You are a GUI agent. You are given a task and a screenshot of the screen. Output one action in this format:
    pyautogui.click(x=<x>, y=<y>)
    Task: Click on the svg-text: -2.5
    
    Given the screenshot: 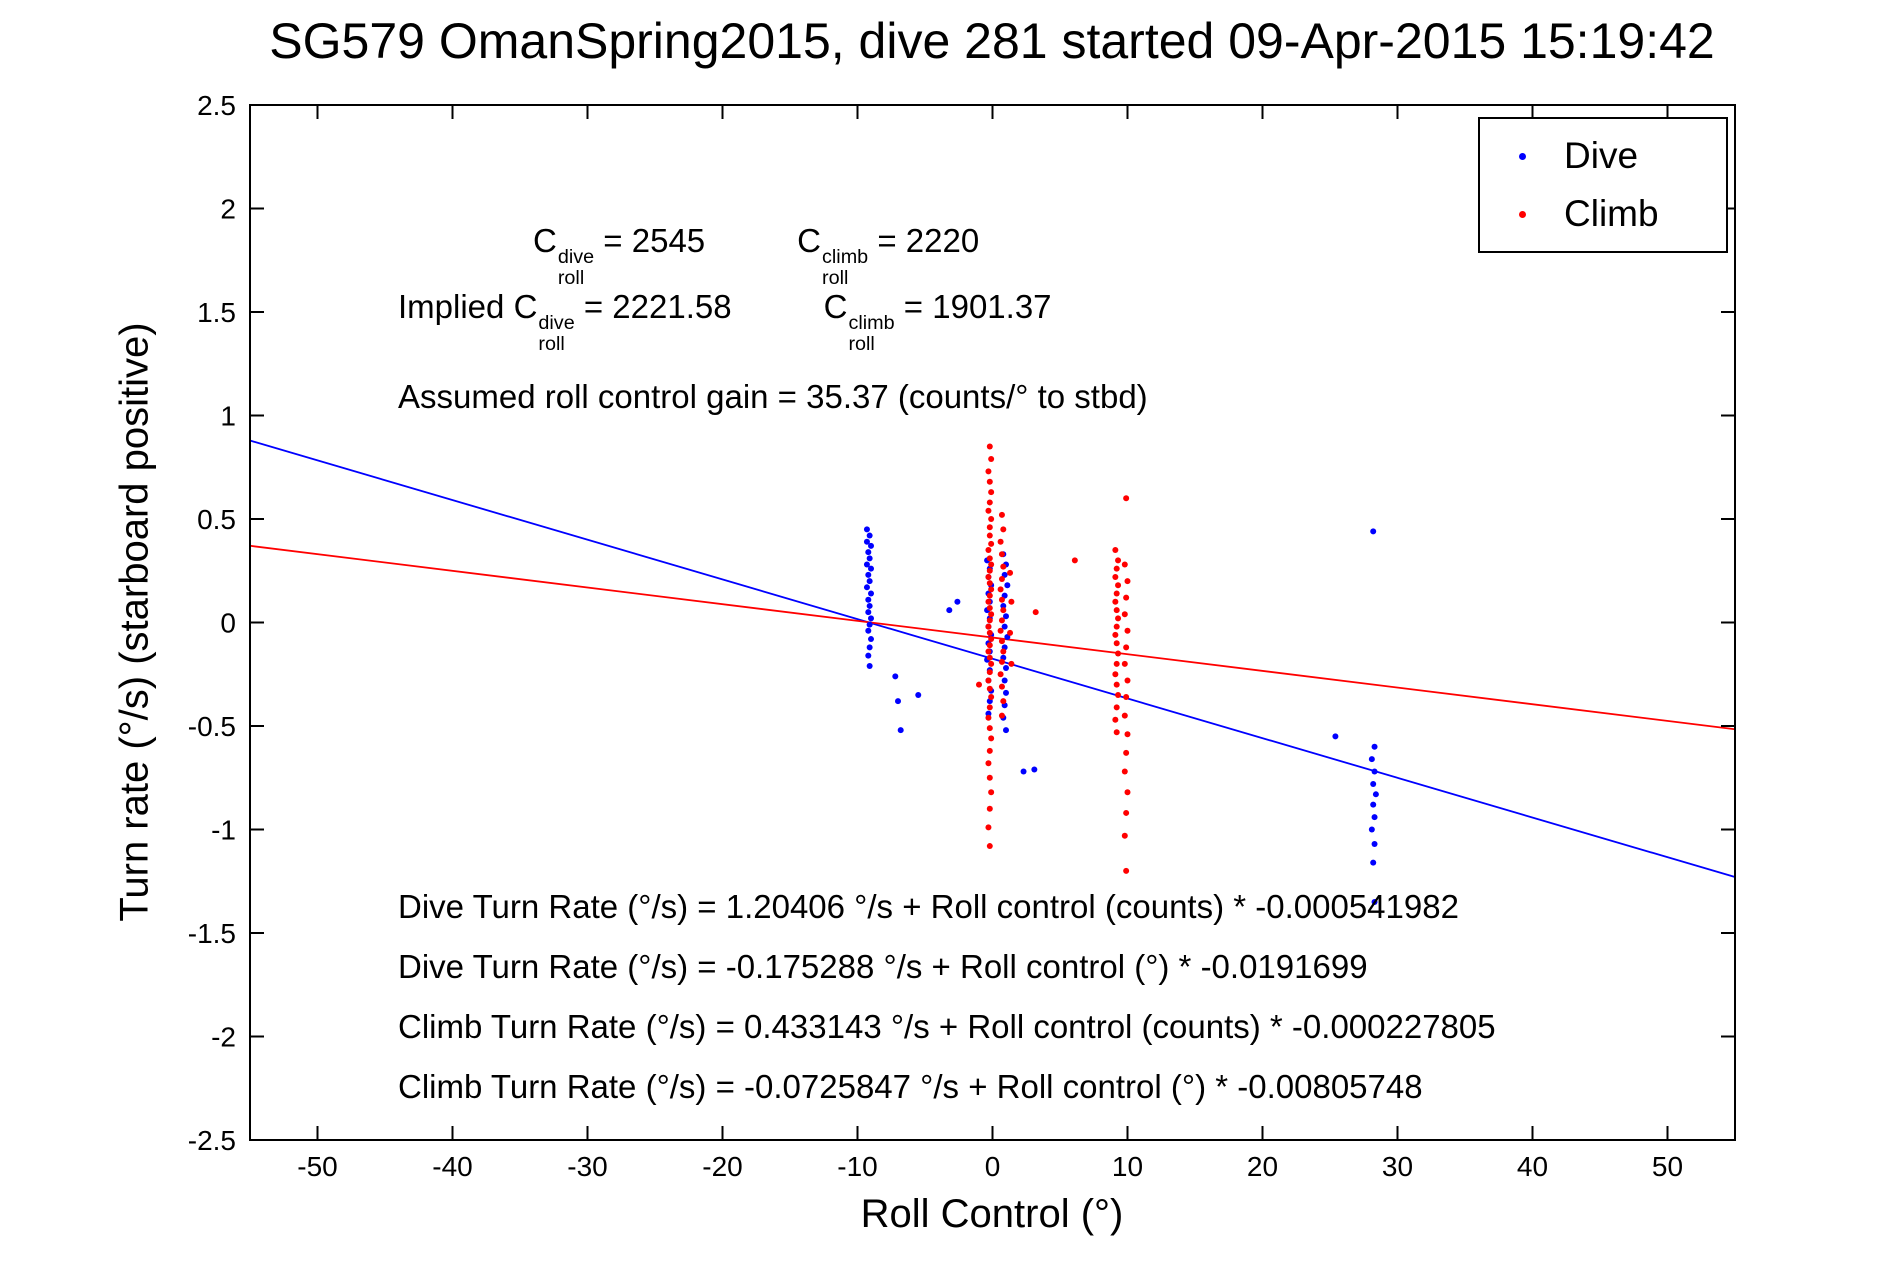 What is the action you would take?
    pyautogui.click(x=212, y=1140)
    